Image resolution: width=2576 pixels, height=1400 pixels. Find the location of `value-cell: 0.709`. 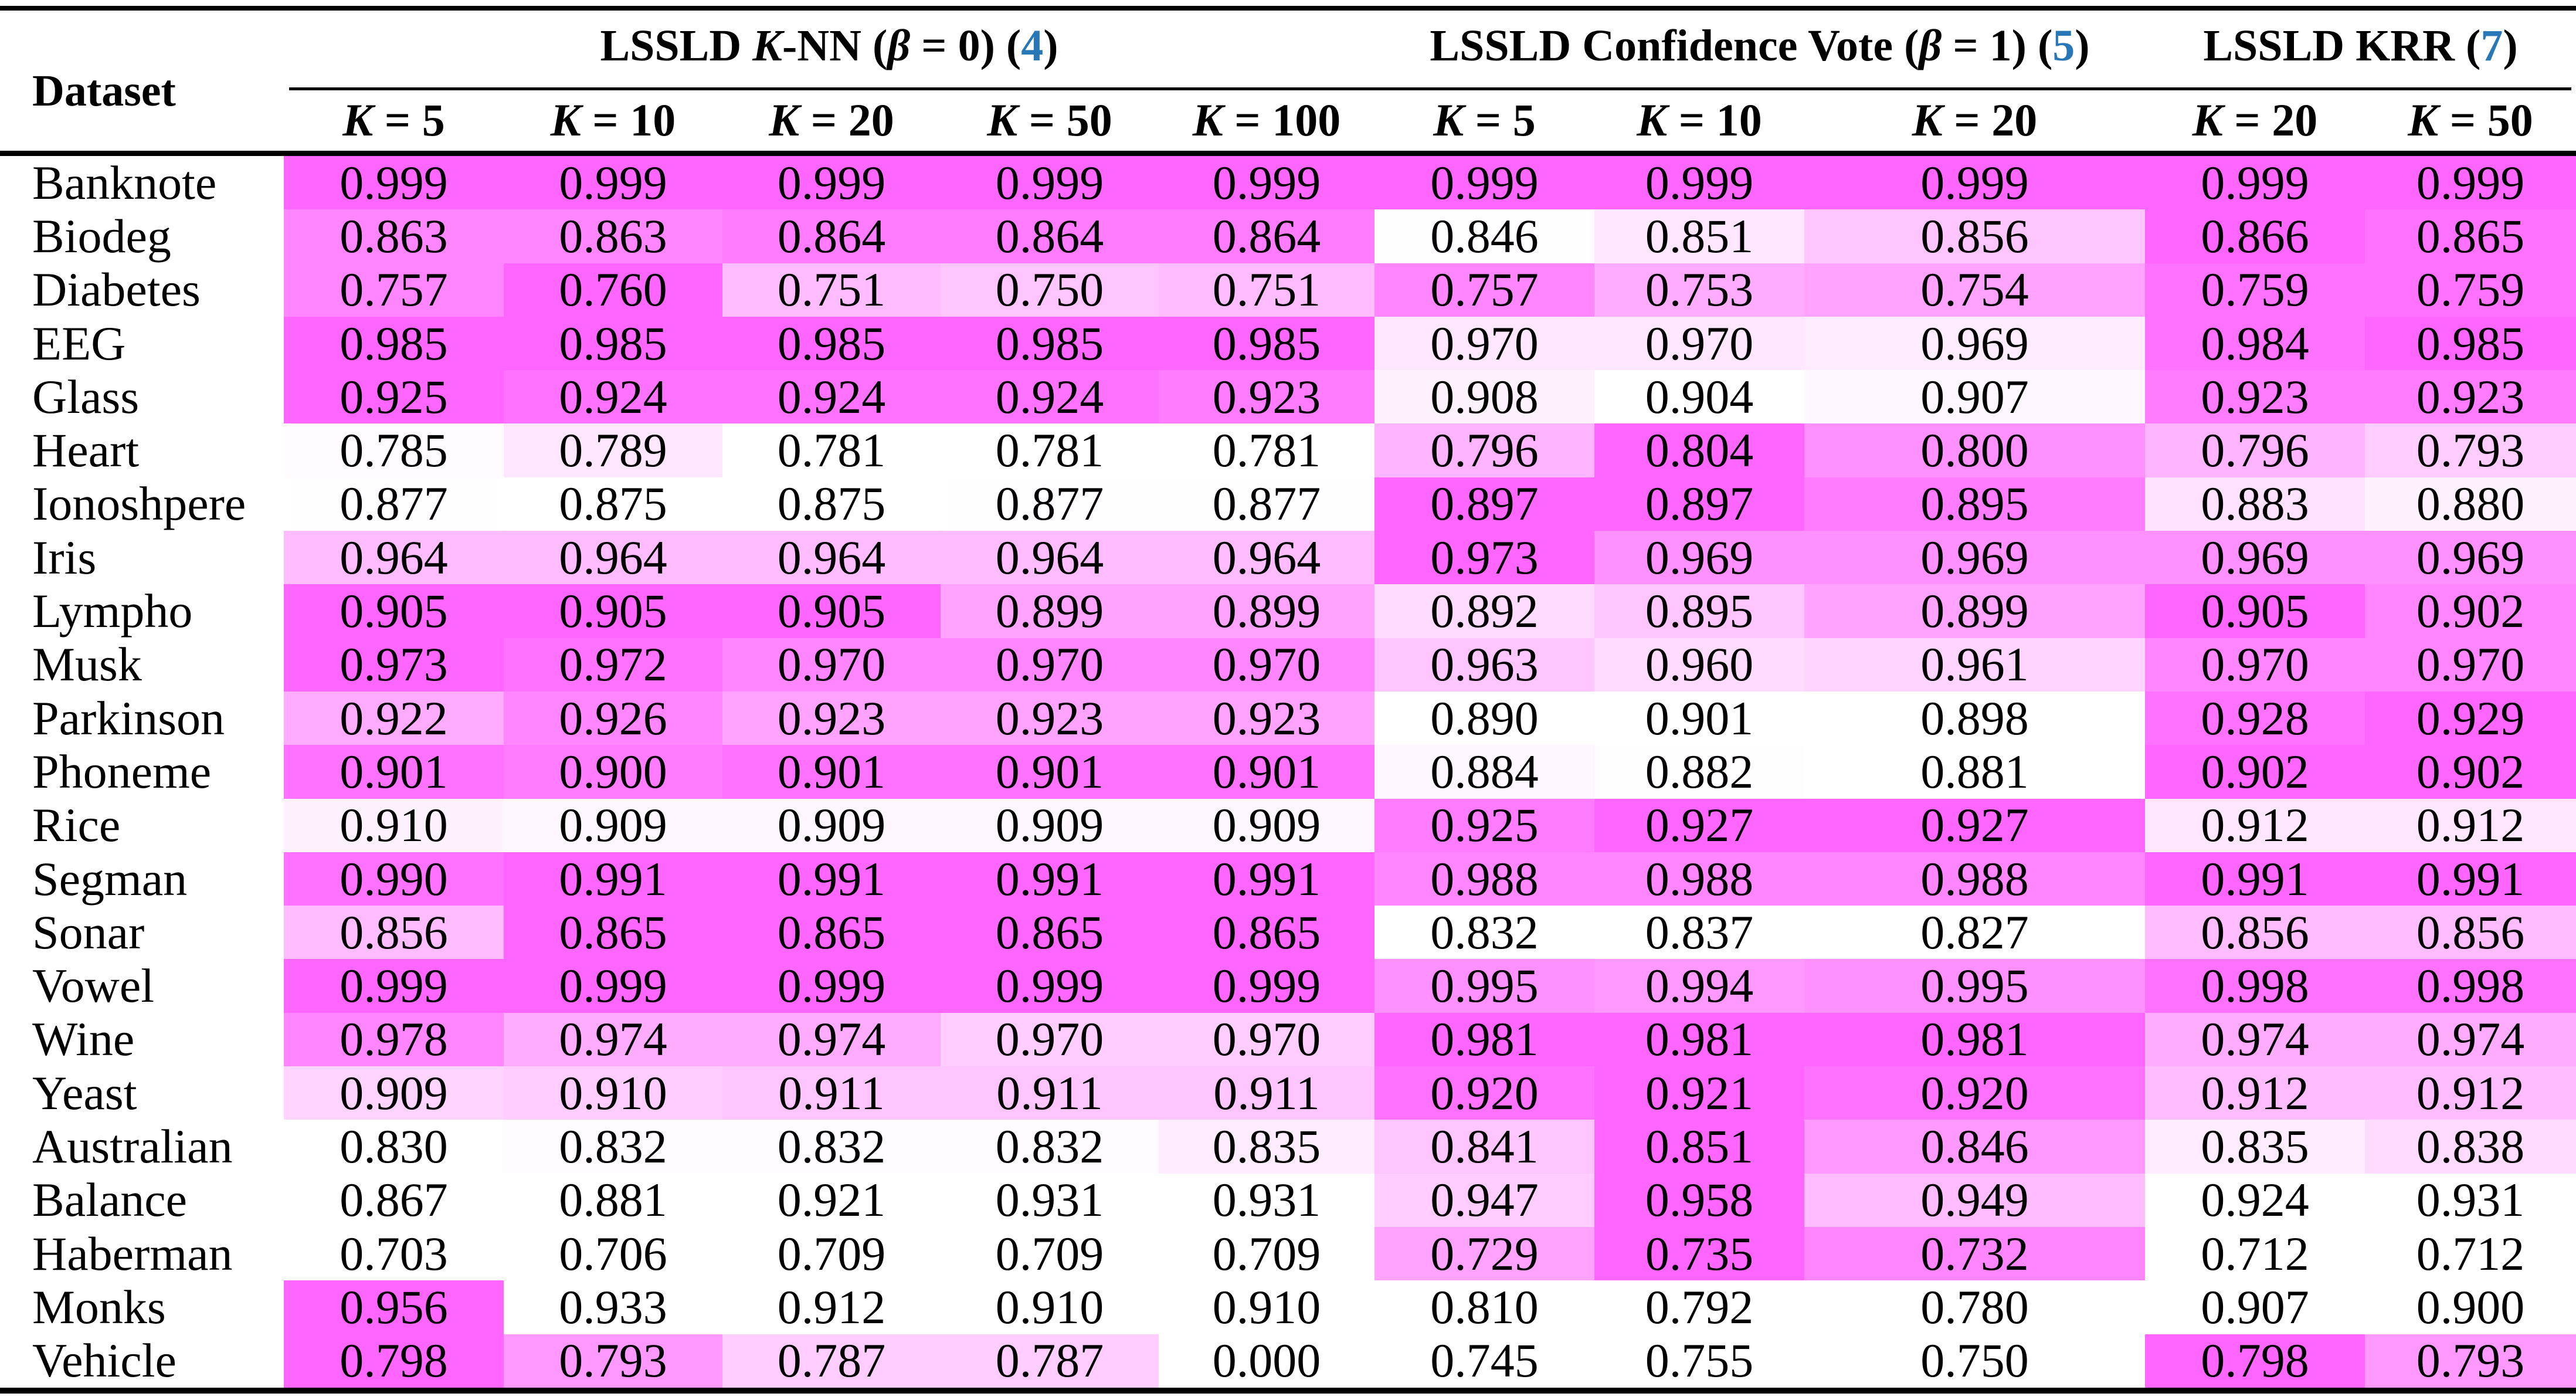

value-cell: 0.709 is located at coordinates (1050, 1254).